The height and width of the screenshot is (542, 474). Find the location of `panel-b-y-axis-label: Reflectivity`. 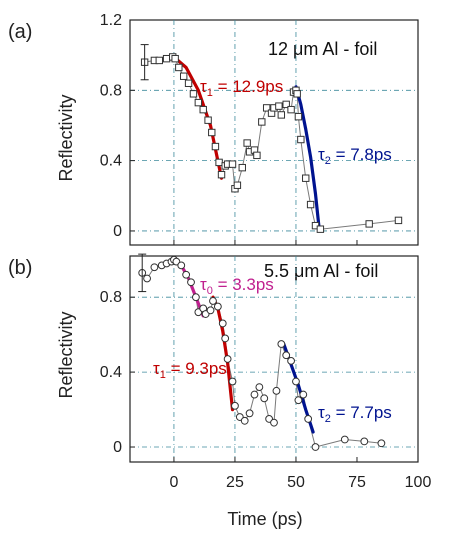

panel-b-y-axis-label: Reflectivity is located at coordinates (66, 354).